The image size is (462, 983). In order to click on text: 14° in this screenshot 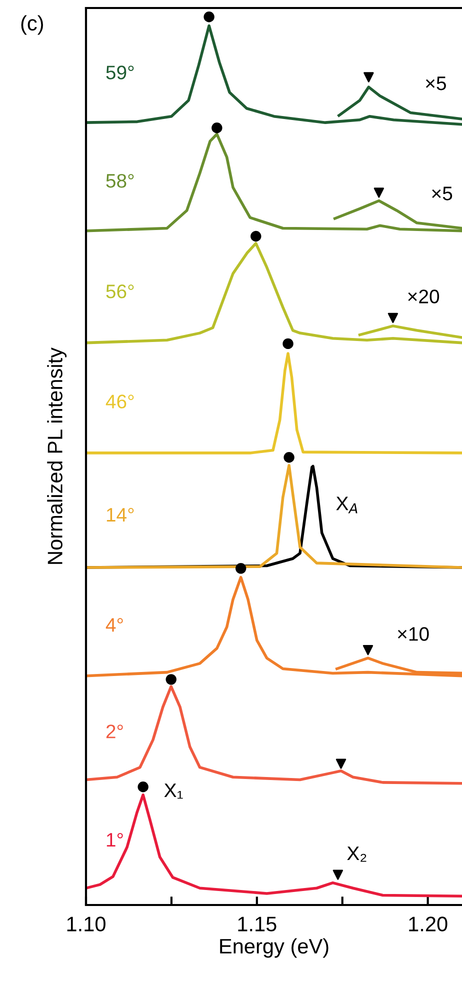, I will do `click(120, 515)`.